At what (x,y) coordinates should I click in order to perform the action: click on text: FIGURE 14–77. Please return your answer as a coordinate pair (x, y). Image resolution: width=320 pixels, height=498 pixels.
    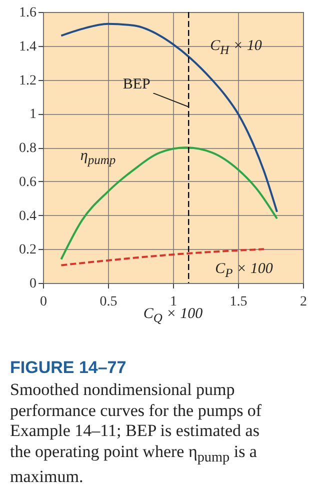
    Looking at the image, I should click on (68, 368).